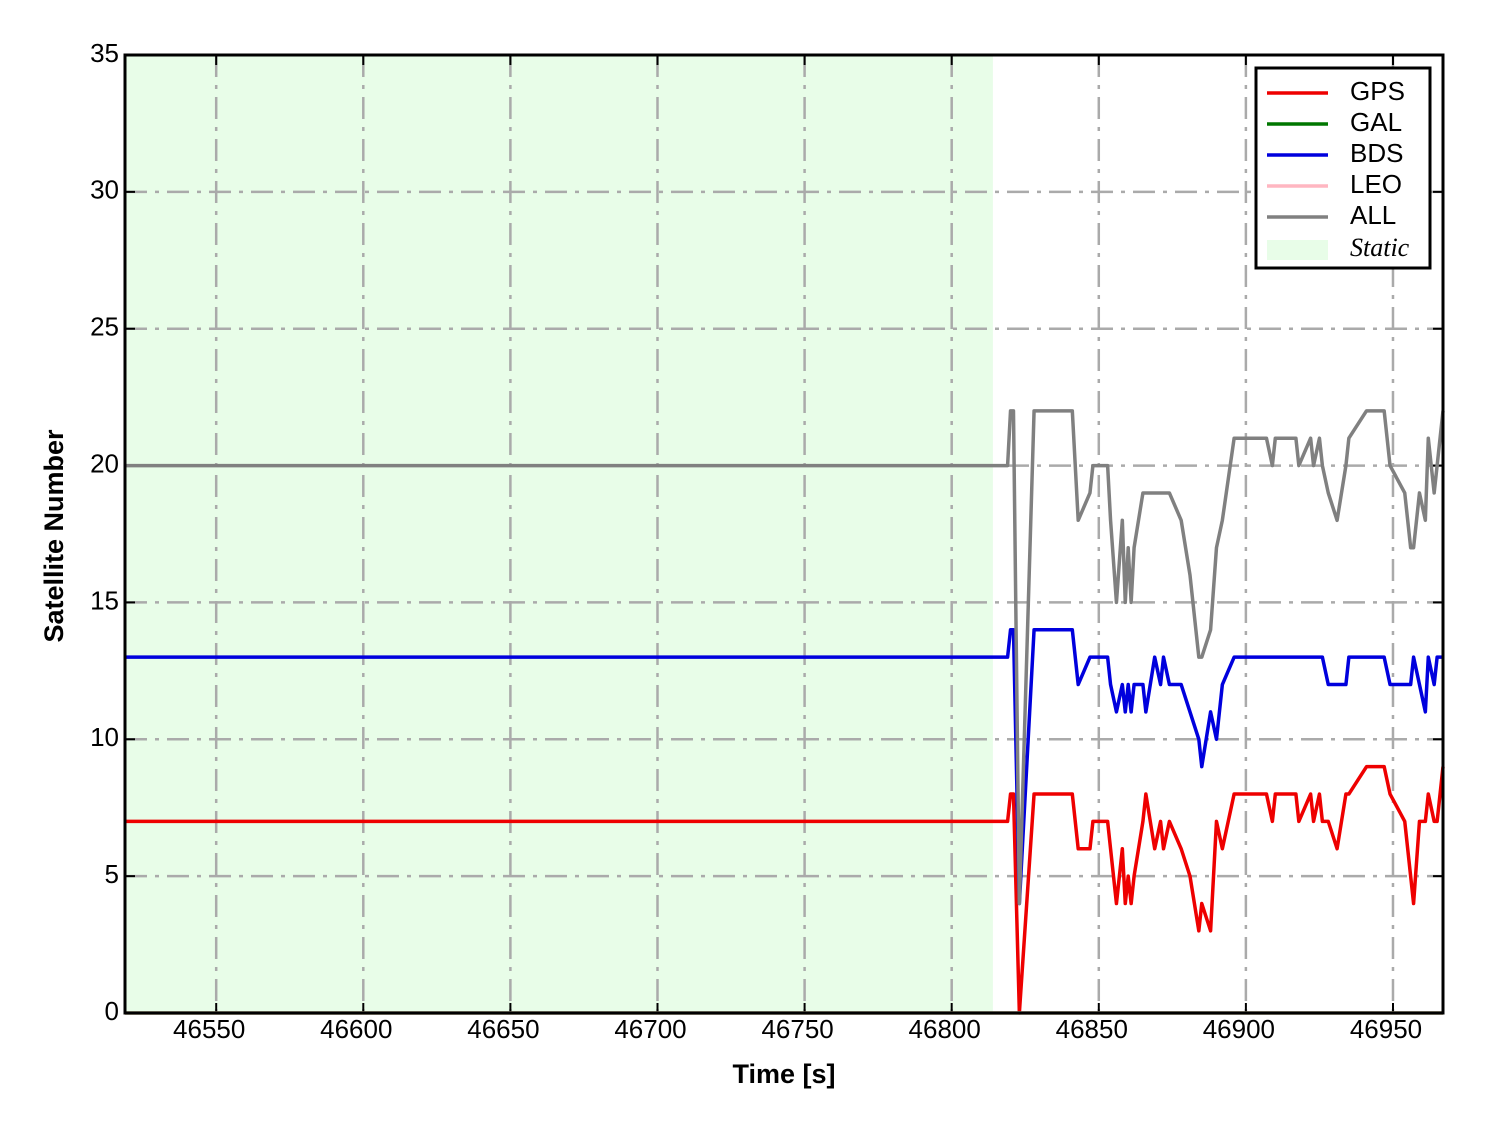 This screenshot has height=1133, width=1488. I want to click on legend-label: GAL, so click(1376, 122).